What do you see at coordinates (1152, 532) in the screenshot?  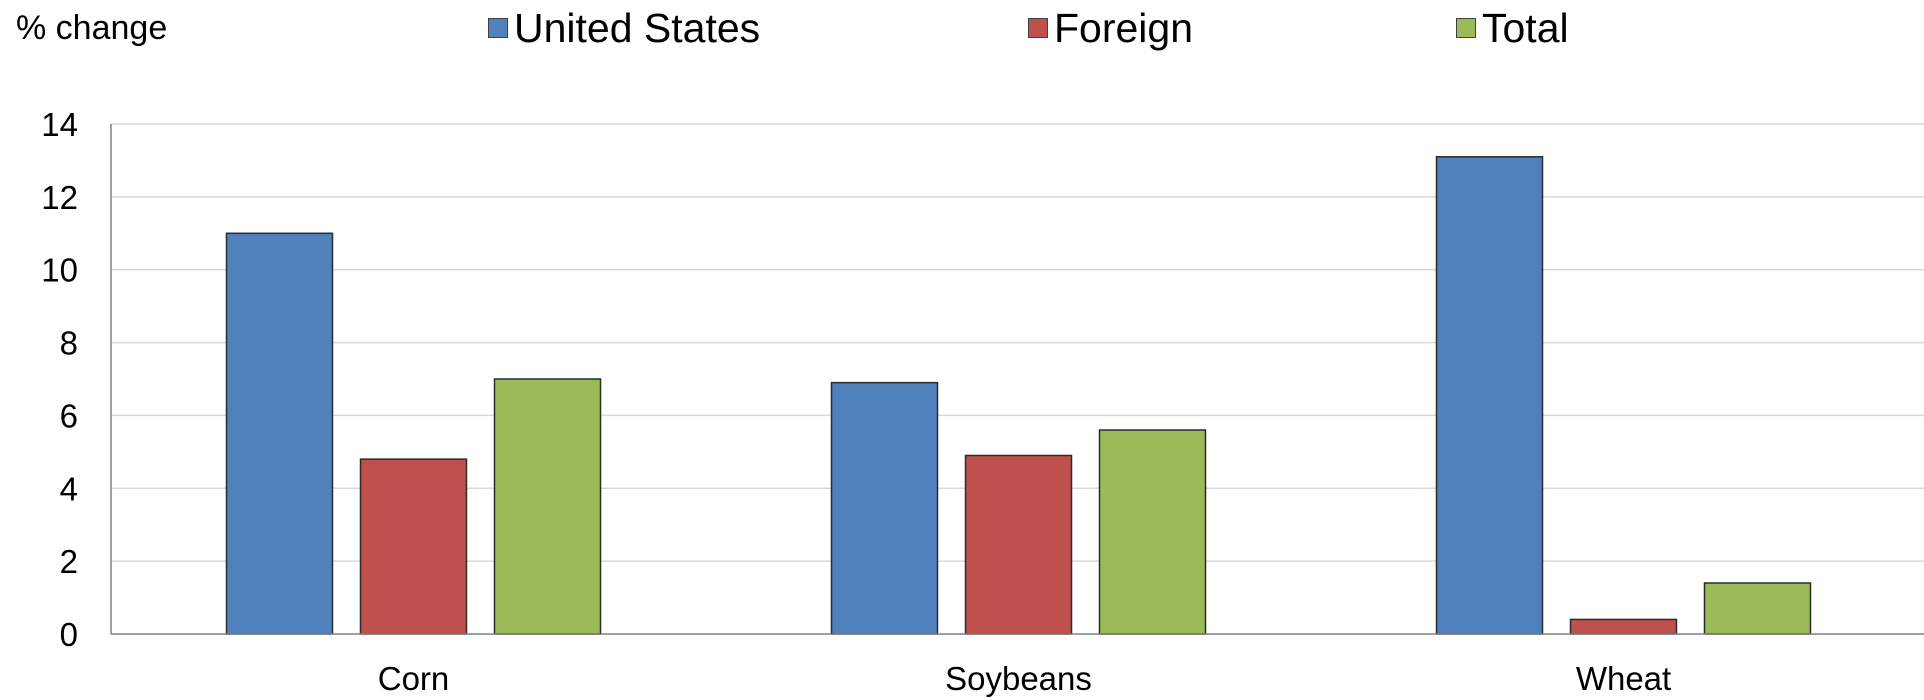 I see `bar-soybeans-total` at bounding box center [1152, 532].